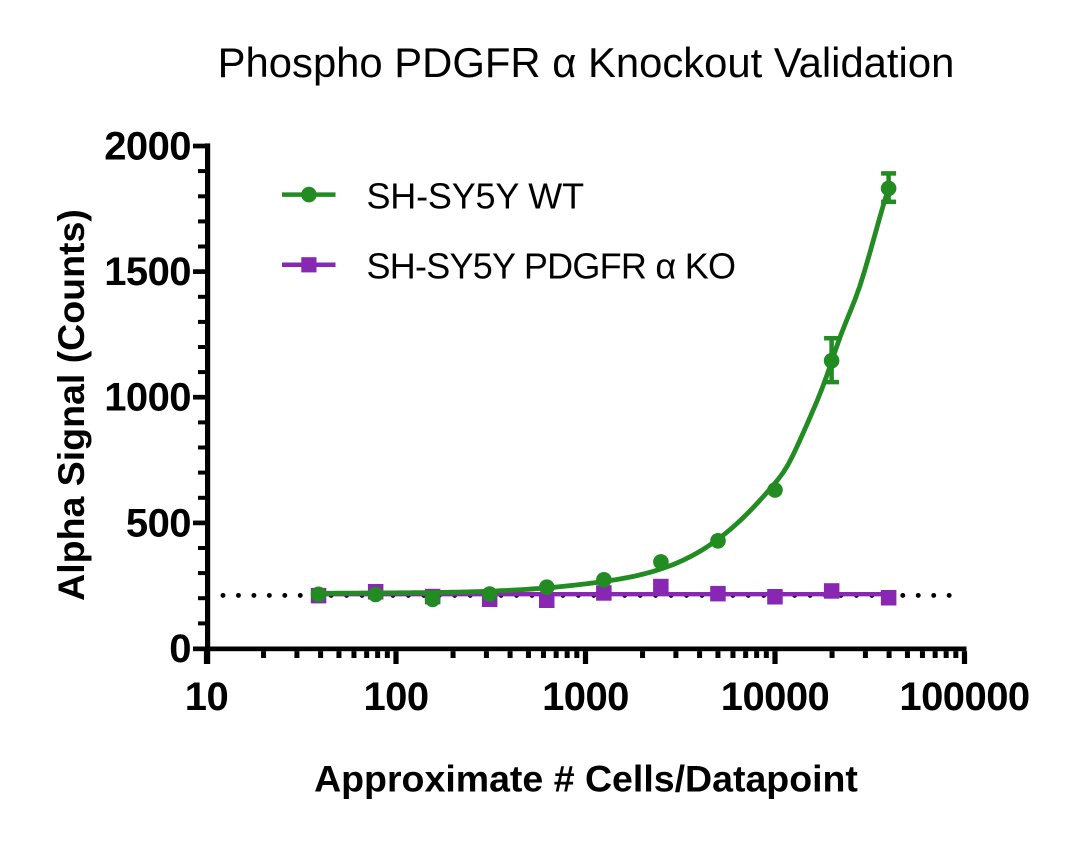 This screenshot has width=1080, height=844. I want to click on svg-text: 100000, so click(964, 697).